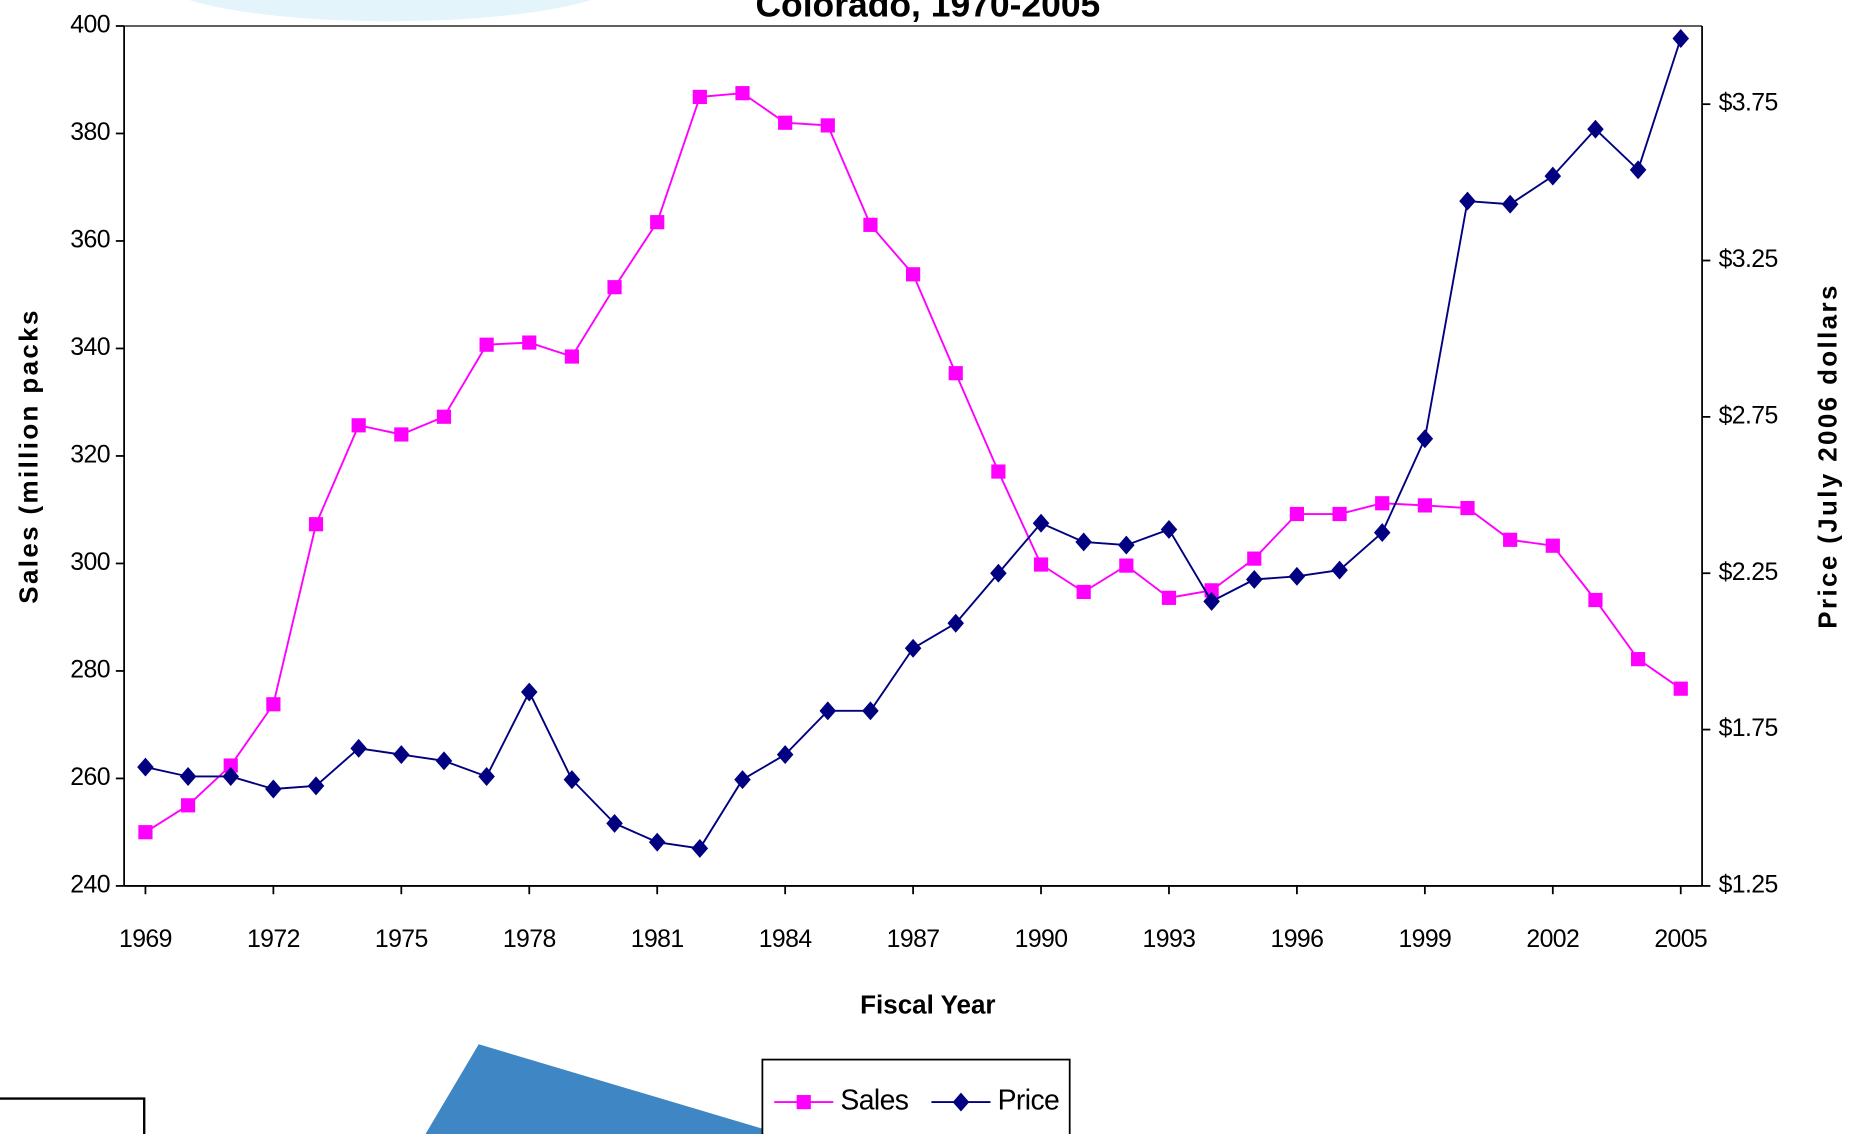  I want to click on y-axis-title: Sales (million packs, so click(29, 456).